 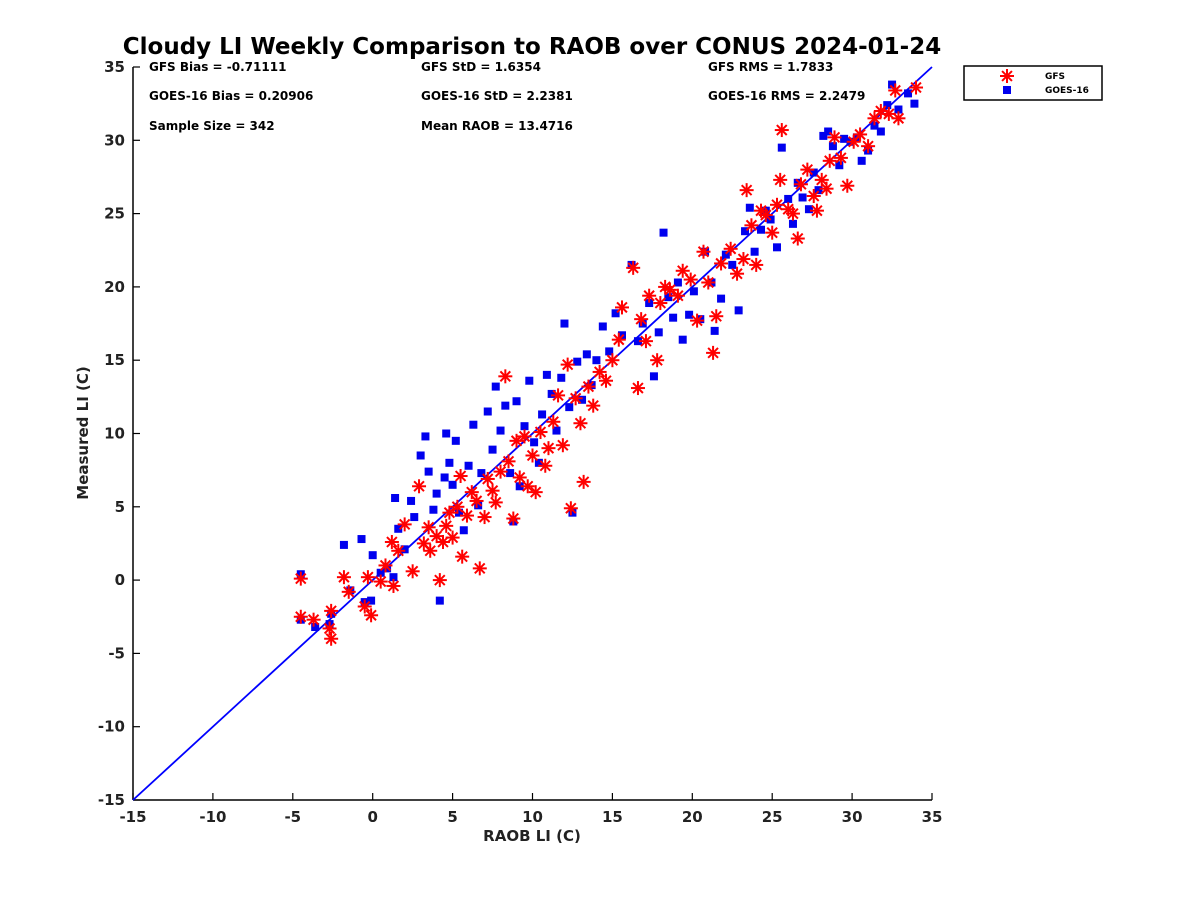 I want to click on x-tick-label: -5, so click(x=292, y=817).